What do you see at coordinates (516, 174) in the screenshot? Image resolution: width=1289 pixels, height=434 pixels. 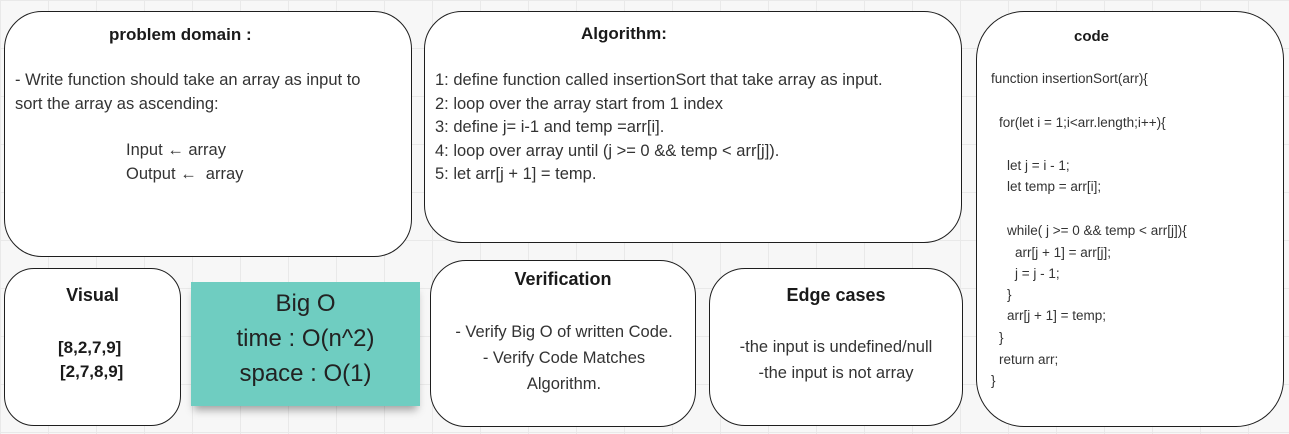 I see `algorithm-step: 5: let arr[j + 1] = temp.` at bounding box center [516, 174].